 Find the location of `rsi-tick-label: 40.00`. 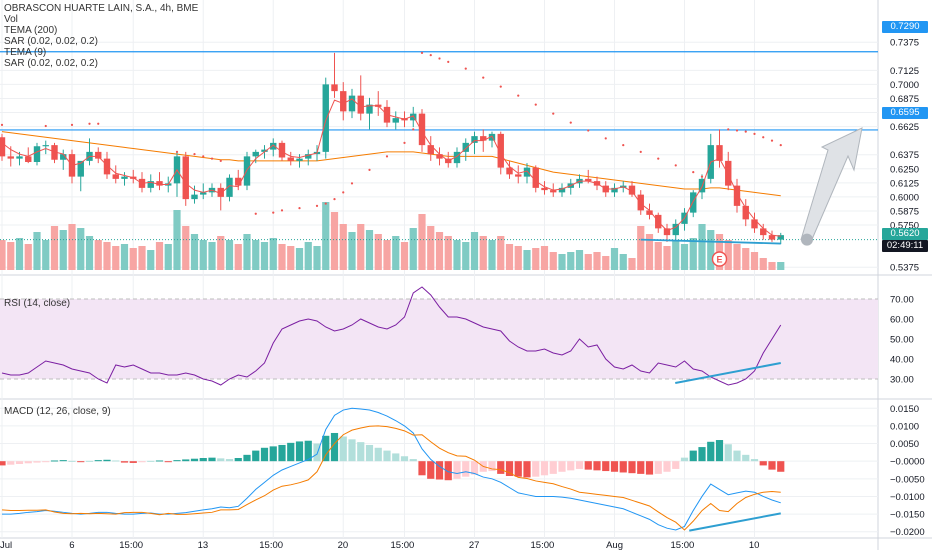

rsi-tick-label: 40.00 is located at coordinates (902, 360).